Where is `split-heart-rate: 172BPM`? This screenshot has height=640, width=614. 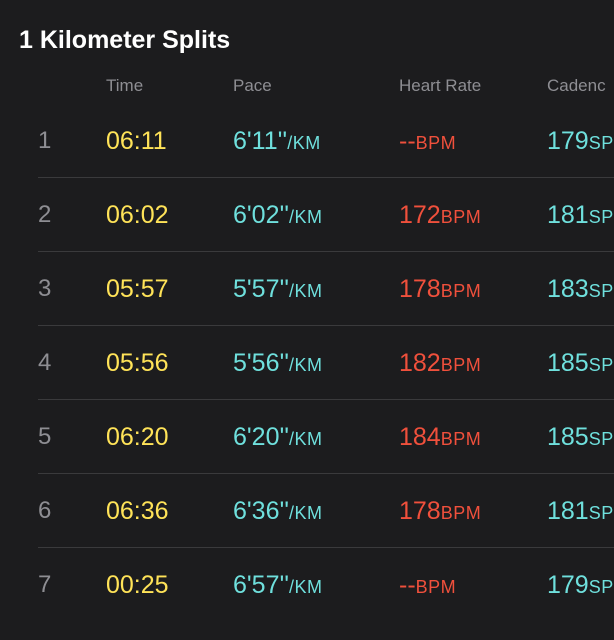
split-heart-rate: 172BPM is located at coordinates (440, 215).